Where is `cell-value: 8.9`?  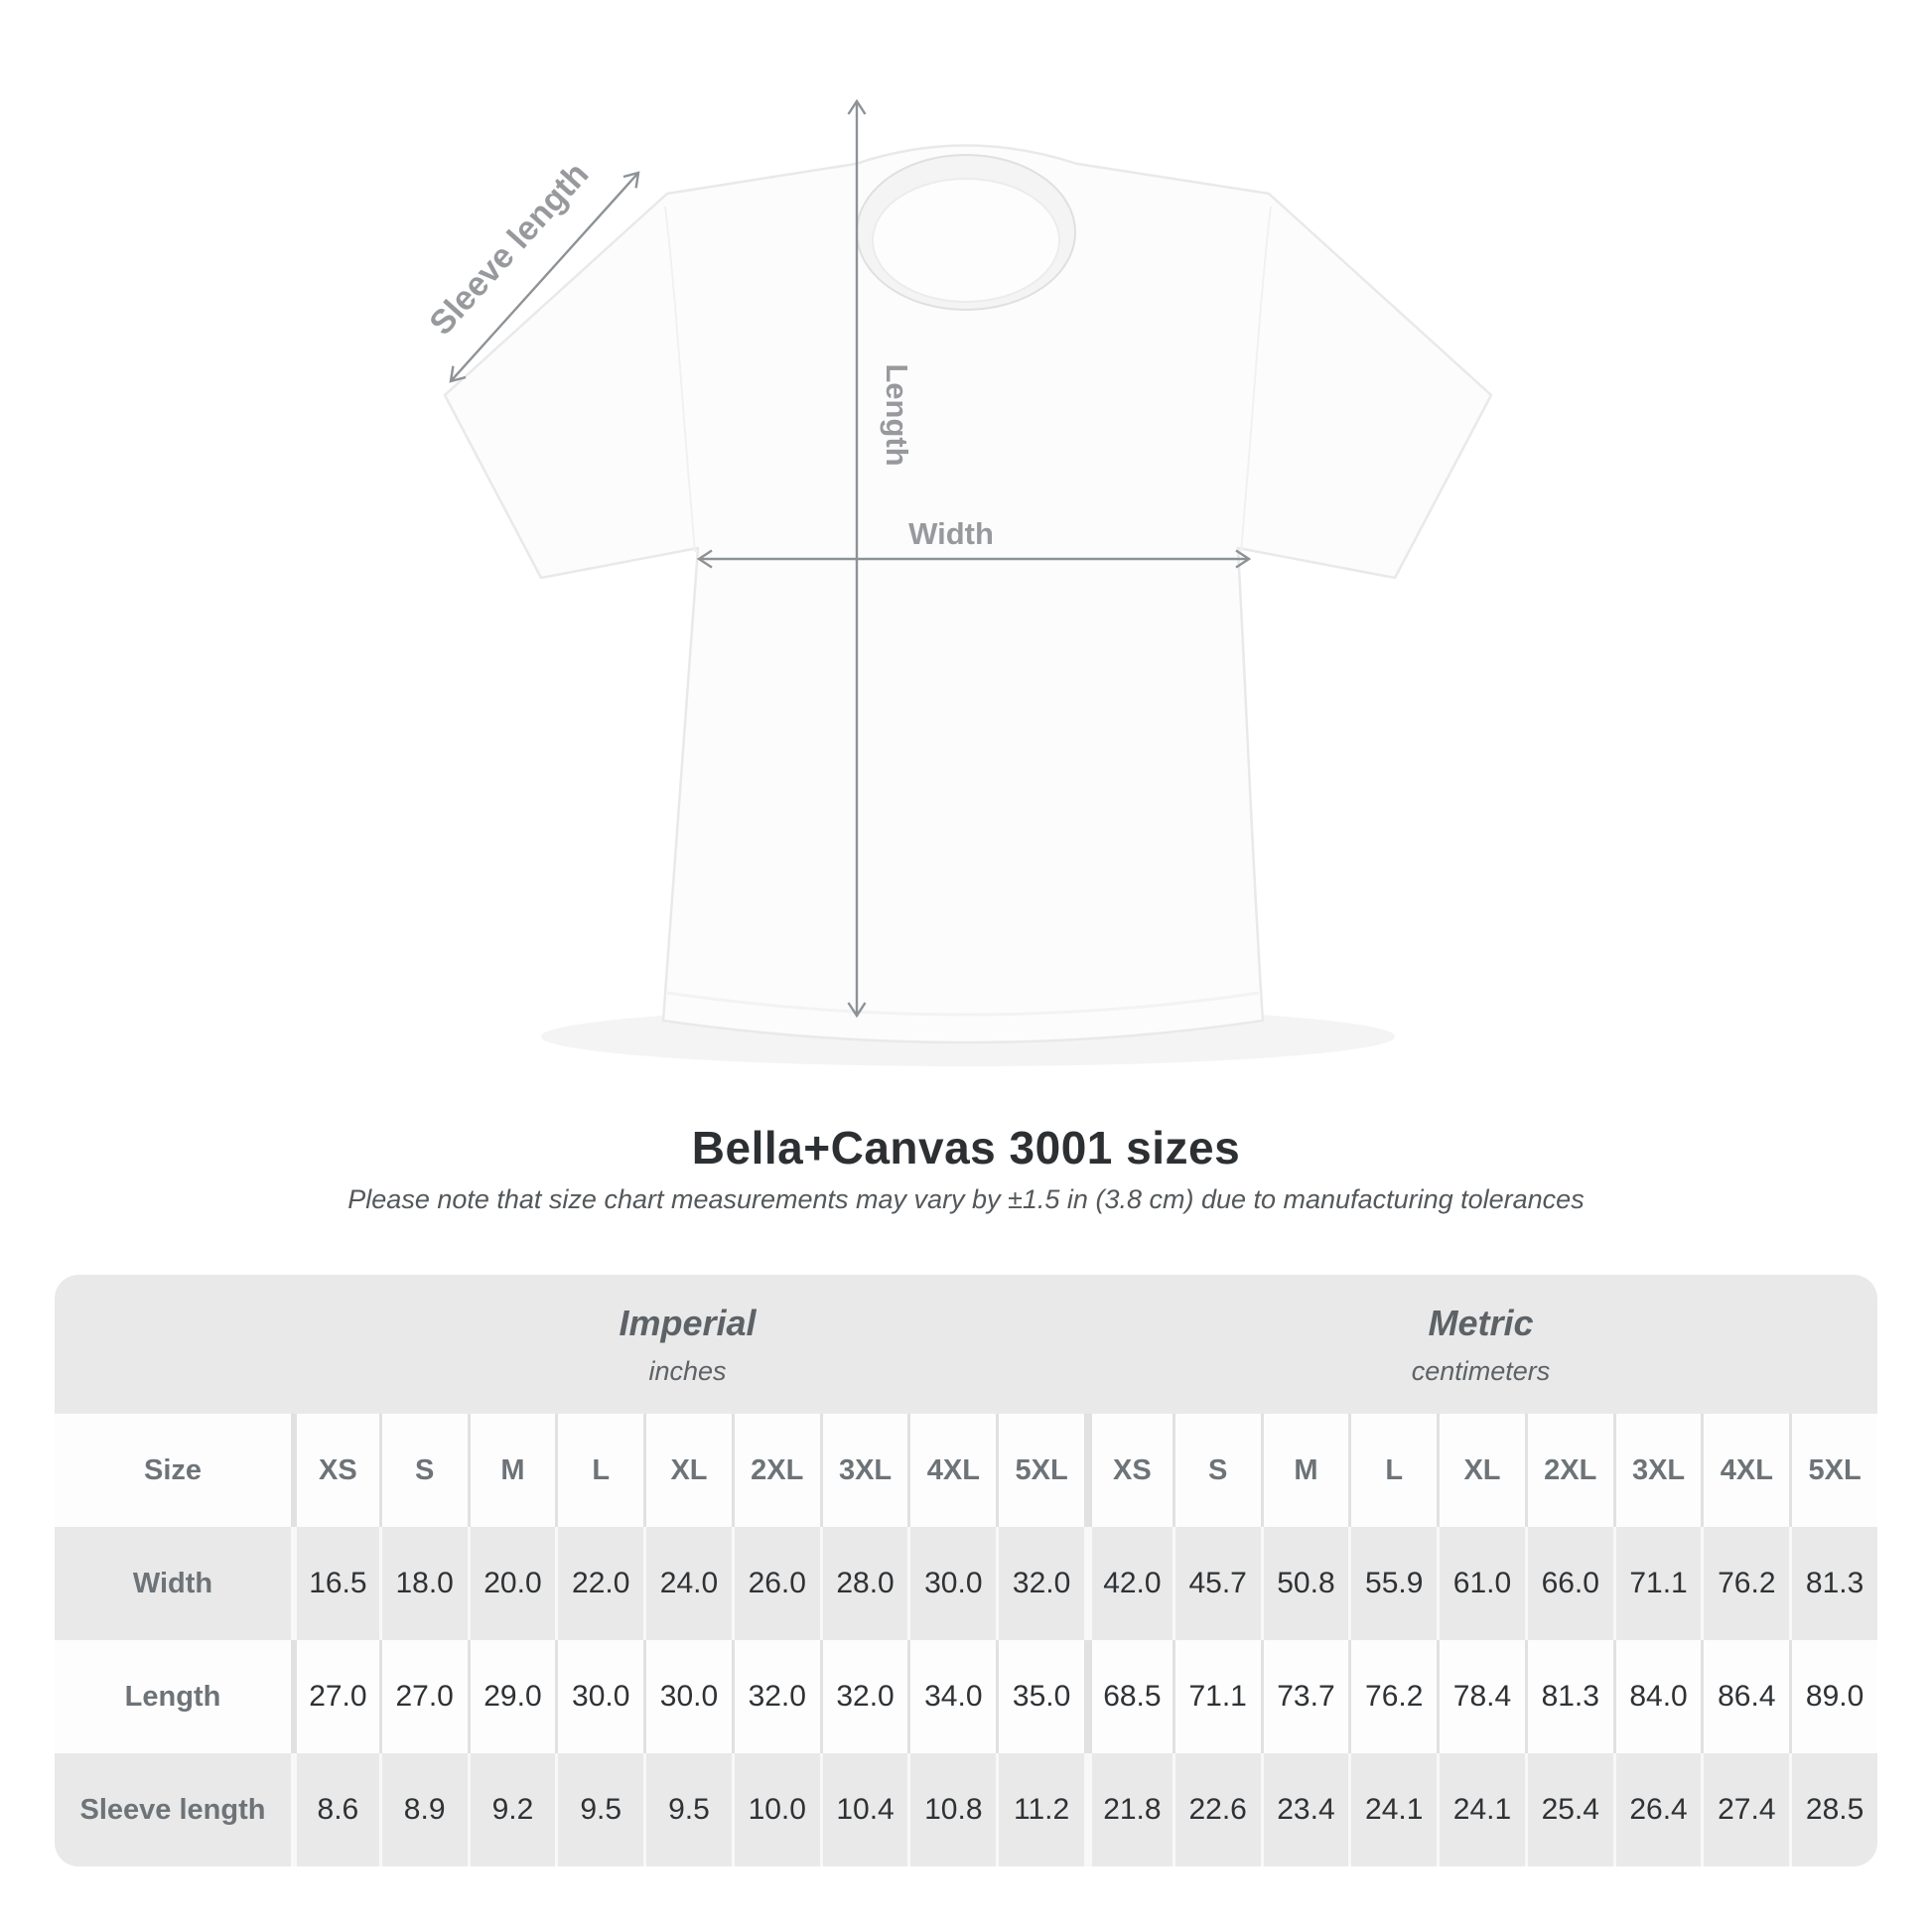
cell-value: 8.9 is located at coordinates (423, 1810).